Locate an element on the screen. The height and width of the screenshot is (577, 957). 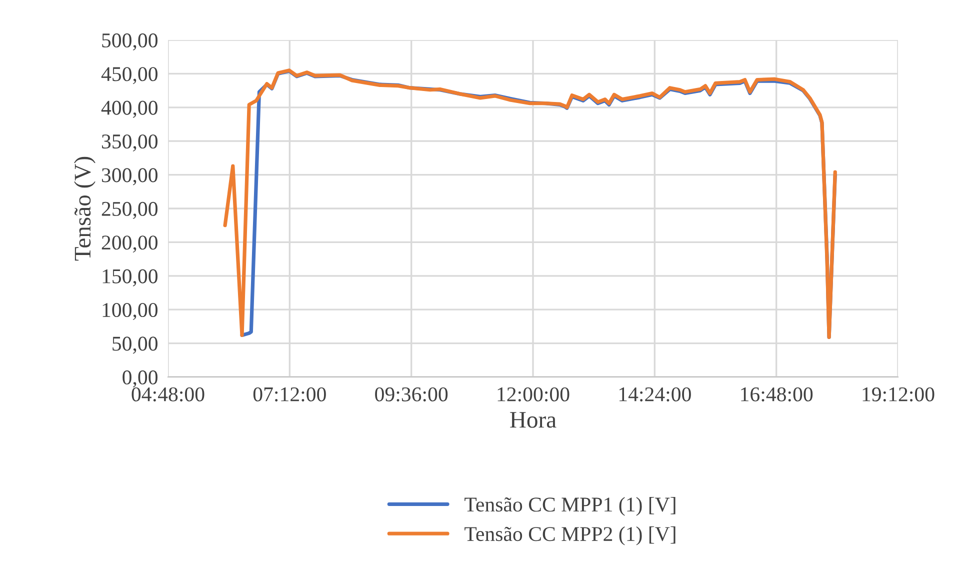
y-tick-label: 50,00 is located at coordinates (135, 345).